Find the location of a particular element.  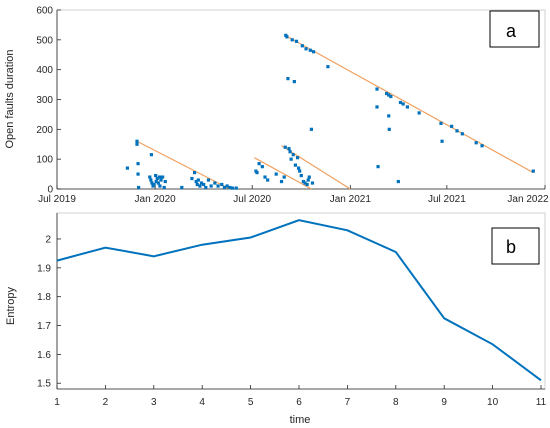

panel-b-x-tick-label: 4 is located at coordinates (202, 402).